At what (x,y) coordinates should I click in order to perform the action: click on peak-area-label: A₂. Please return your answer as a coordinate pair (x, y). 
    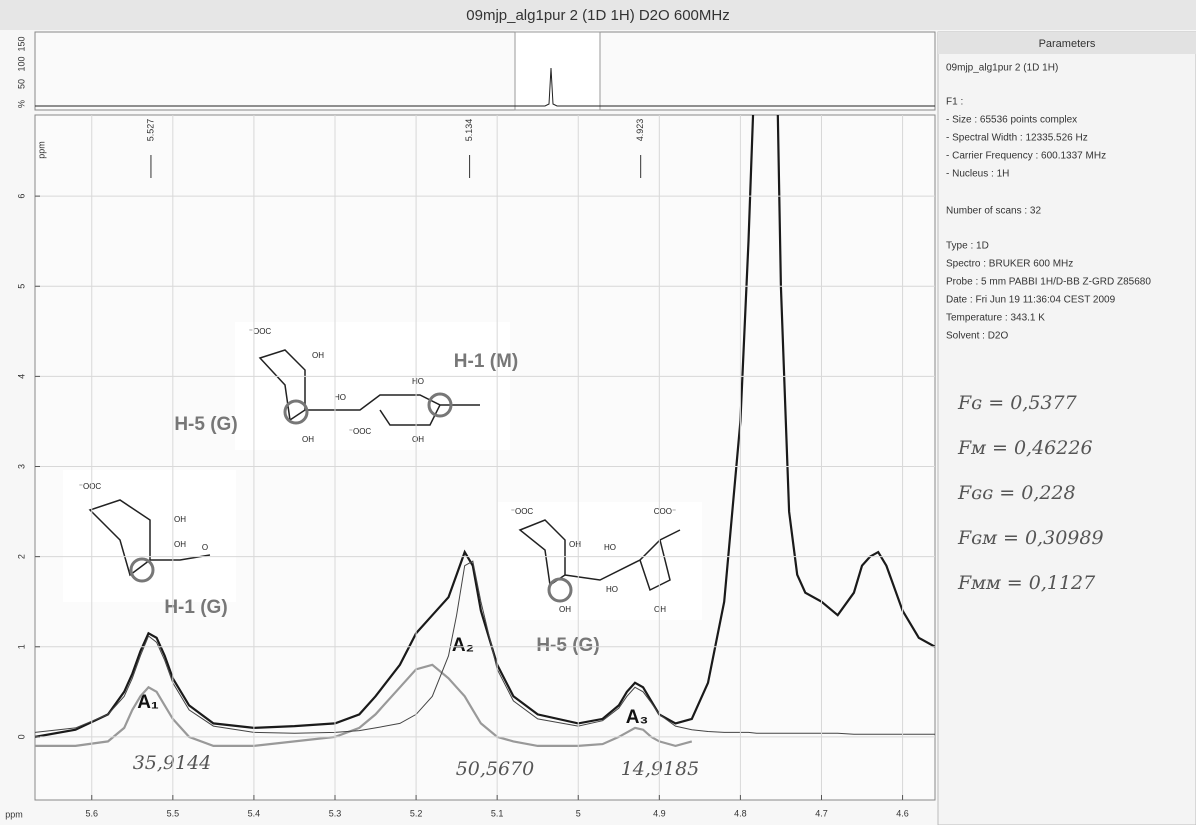
    Looking at the image, I should click on (463, 645).